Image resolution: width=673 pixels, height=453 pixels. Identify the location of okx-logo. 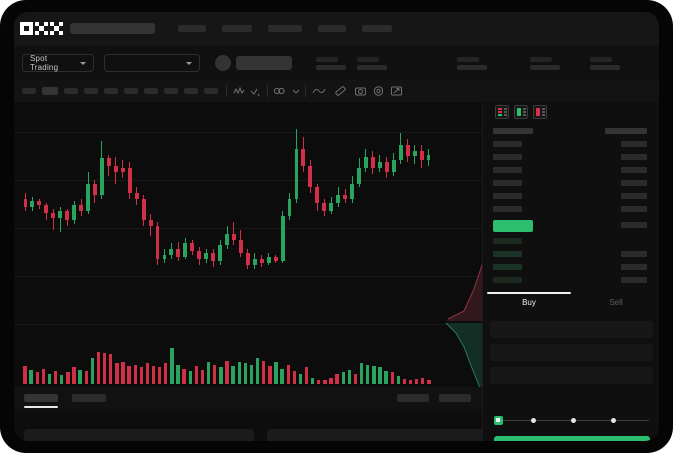
(41, 28).